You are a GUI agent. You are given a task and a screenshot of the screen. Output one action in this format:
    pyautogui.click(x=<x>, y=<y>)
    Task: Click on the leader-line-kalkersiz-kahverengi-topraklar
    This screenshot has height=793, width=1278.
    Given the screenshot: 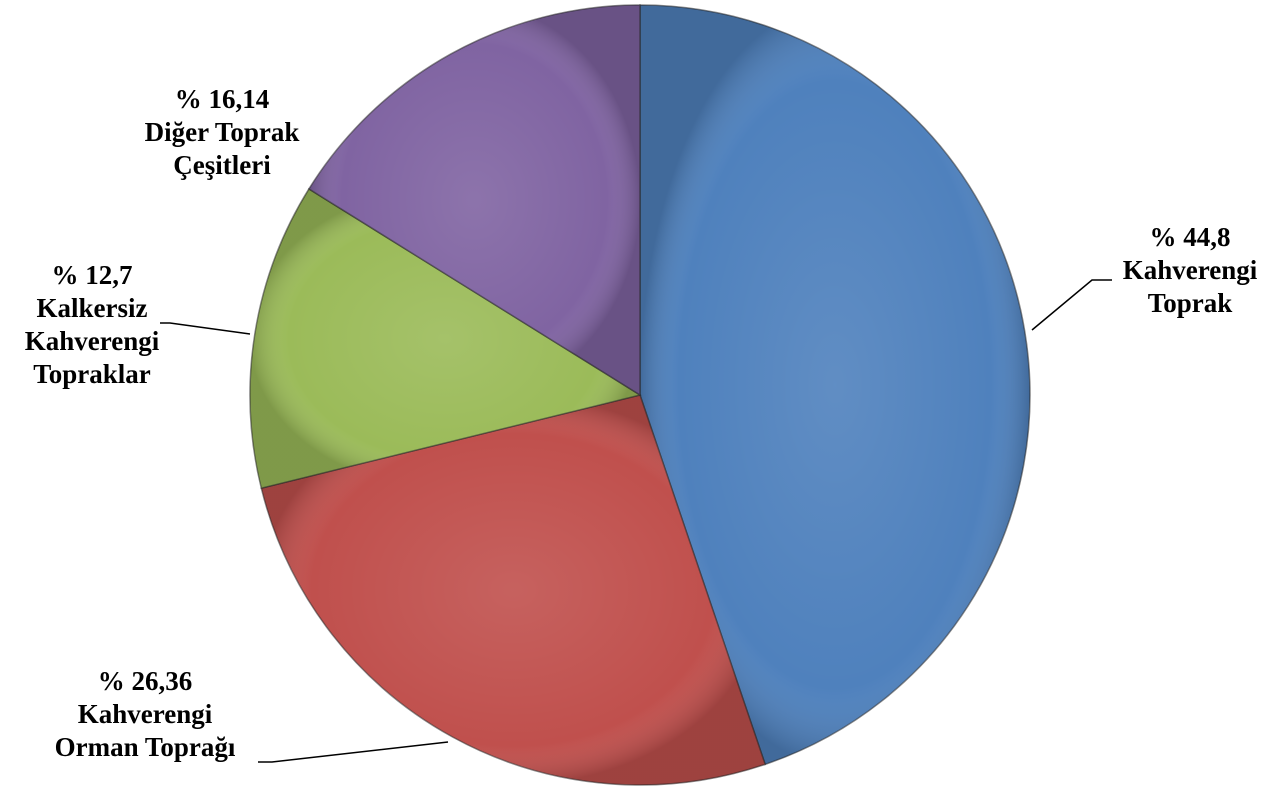 What is the action you would take?
    pyautogui.click(x=205, y=328)
    